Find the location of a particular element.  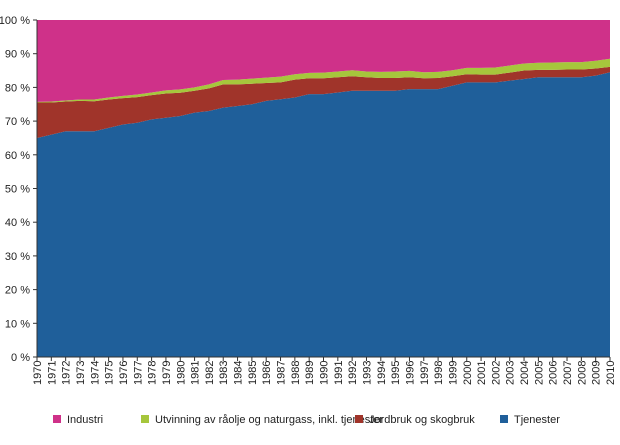

x-tick-label: 1975 is located at coordinates (110, 373).